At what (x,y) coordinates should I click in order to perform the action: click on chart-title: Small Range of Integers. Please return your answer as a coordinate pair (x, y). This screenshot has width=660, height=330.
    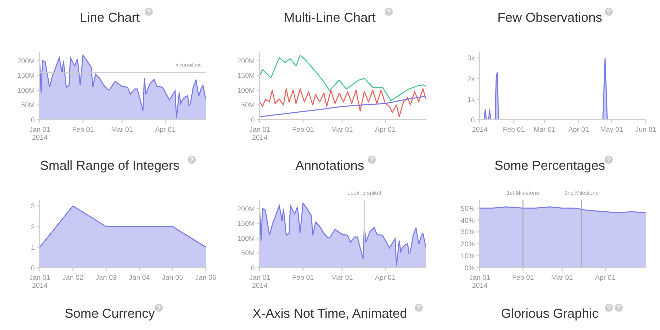
    Looking at the image, I should click on (110, 165).